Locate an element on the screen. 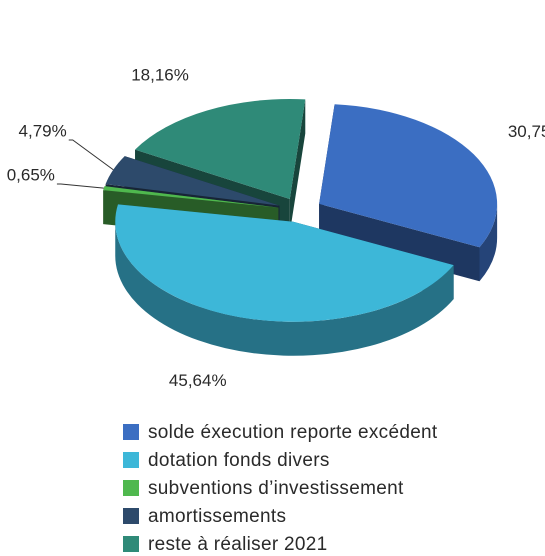 Image resolution: width=545 pixels, height=556 pixels. legend-label: solde éxecution reporte excédent is located at coordinates (293, 432).